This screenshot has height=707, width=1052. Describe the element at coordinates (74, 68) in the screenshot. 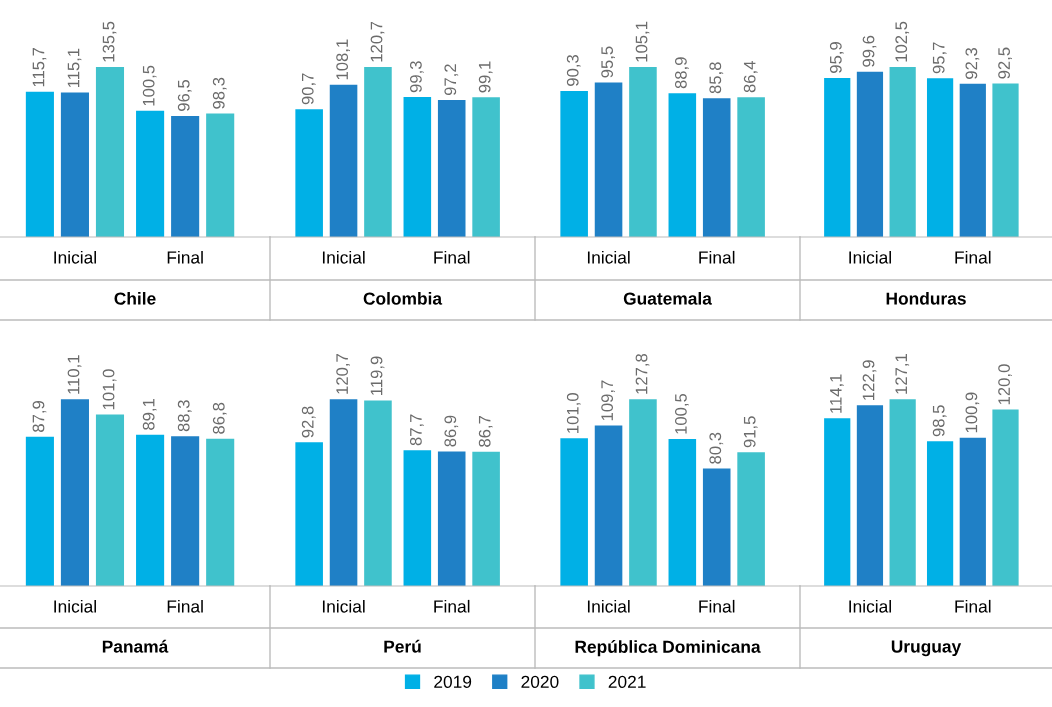

I see `data-label: 115,1` at that location.